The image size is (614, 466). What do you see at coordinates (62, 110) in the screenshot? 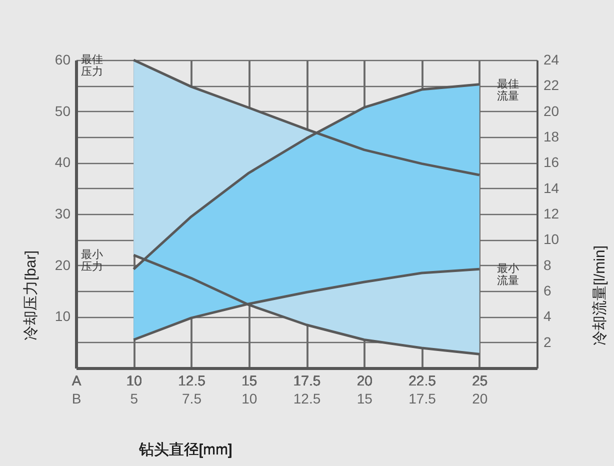
I see `y-tick-label: 50` at bounding box center [62, 110].